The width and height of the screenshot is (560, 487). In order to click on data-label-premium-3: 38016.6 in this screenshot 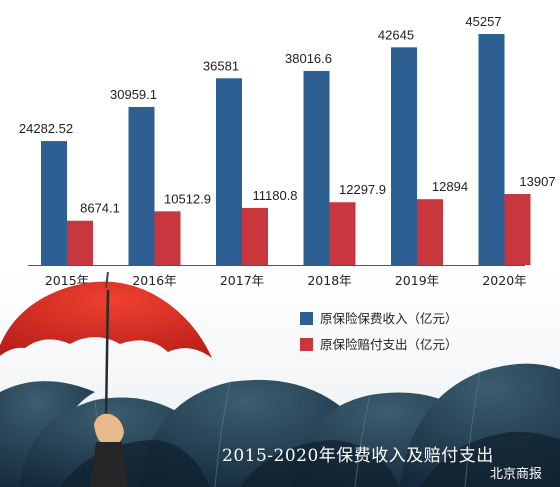, I will do `click(308, 58)`.